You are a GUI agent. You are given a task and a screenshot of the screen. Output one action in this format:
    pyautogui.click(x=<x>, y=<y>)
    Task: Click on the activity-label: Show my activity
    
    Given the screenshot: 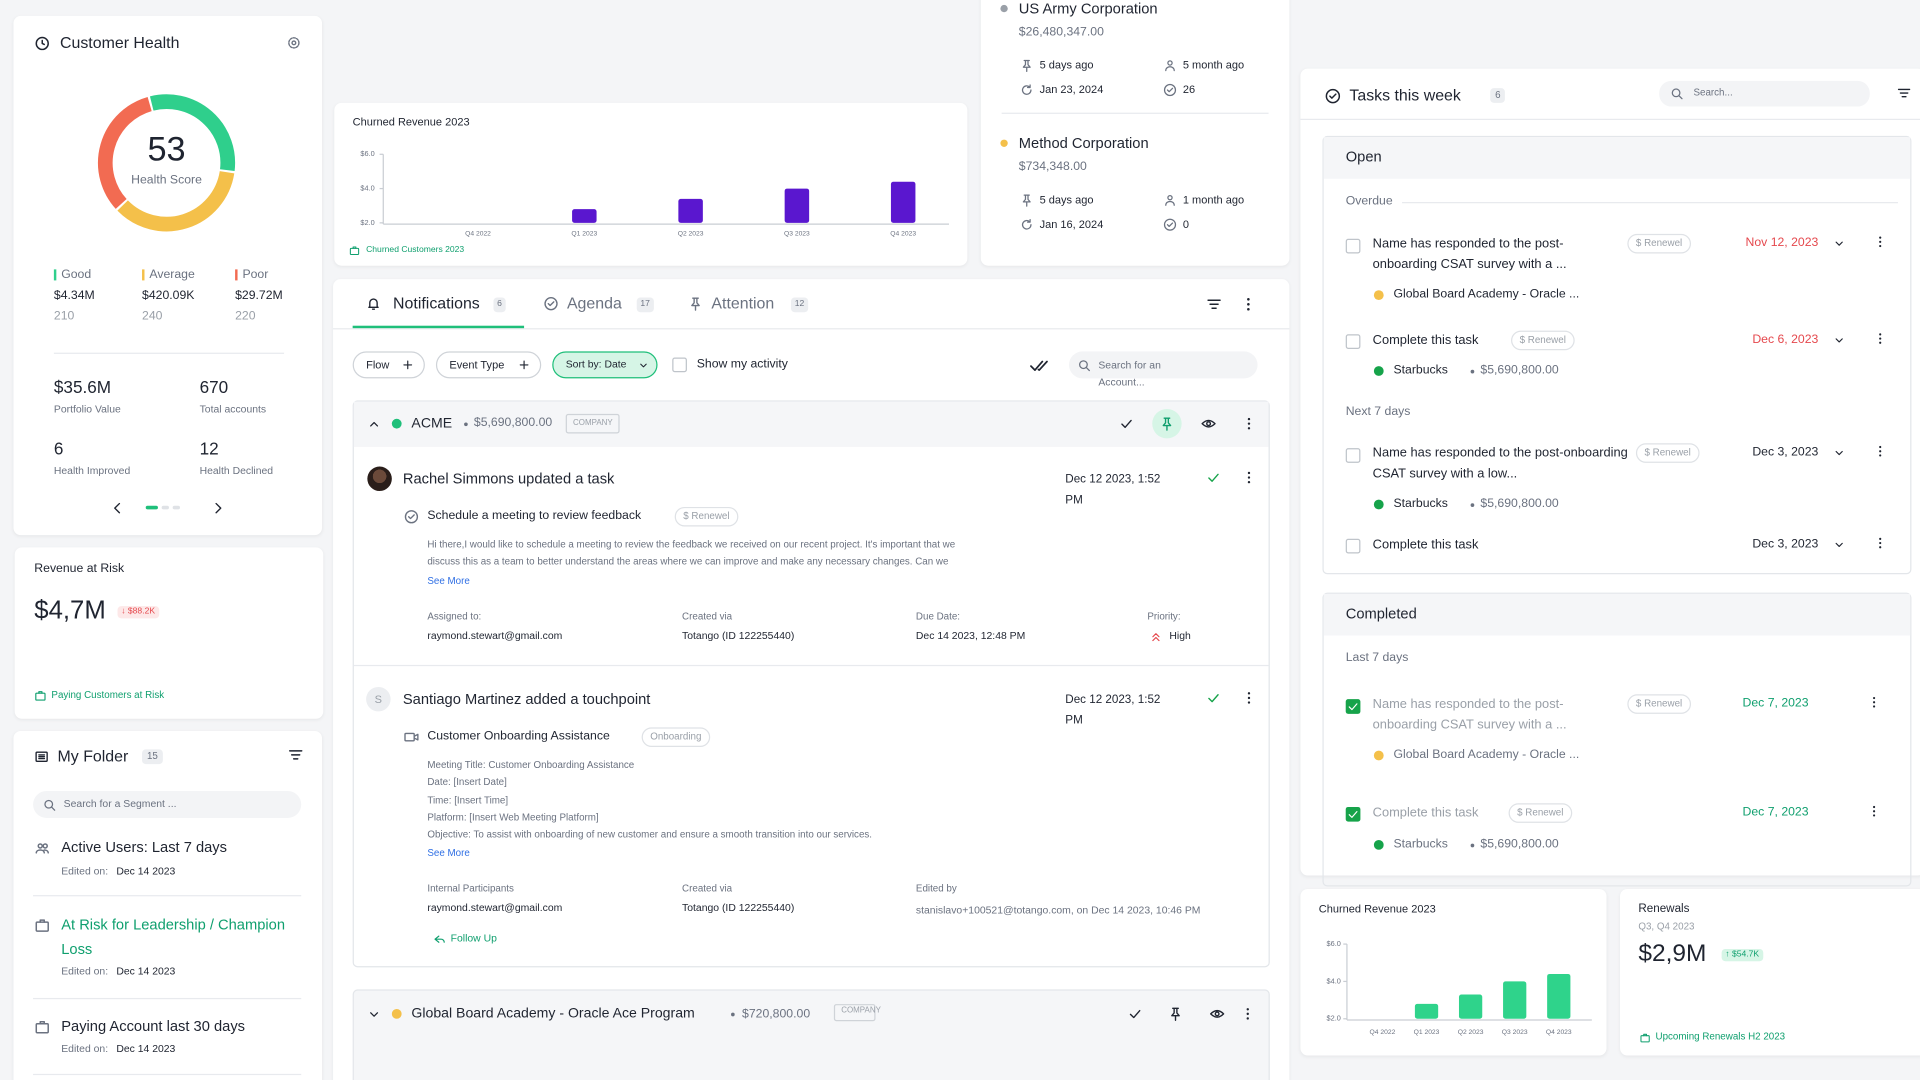 What is the action you would take?
    pyautogui.click(x=742, y=364)
    